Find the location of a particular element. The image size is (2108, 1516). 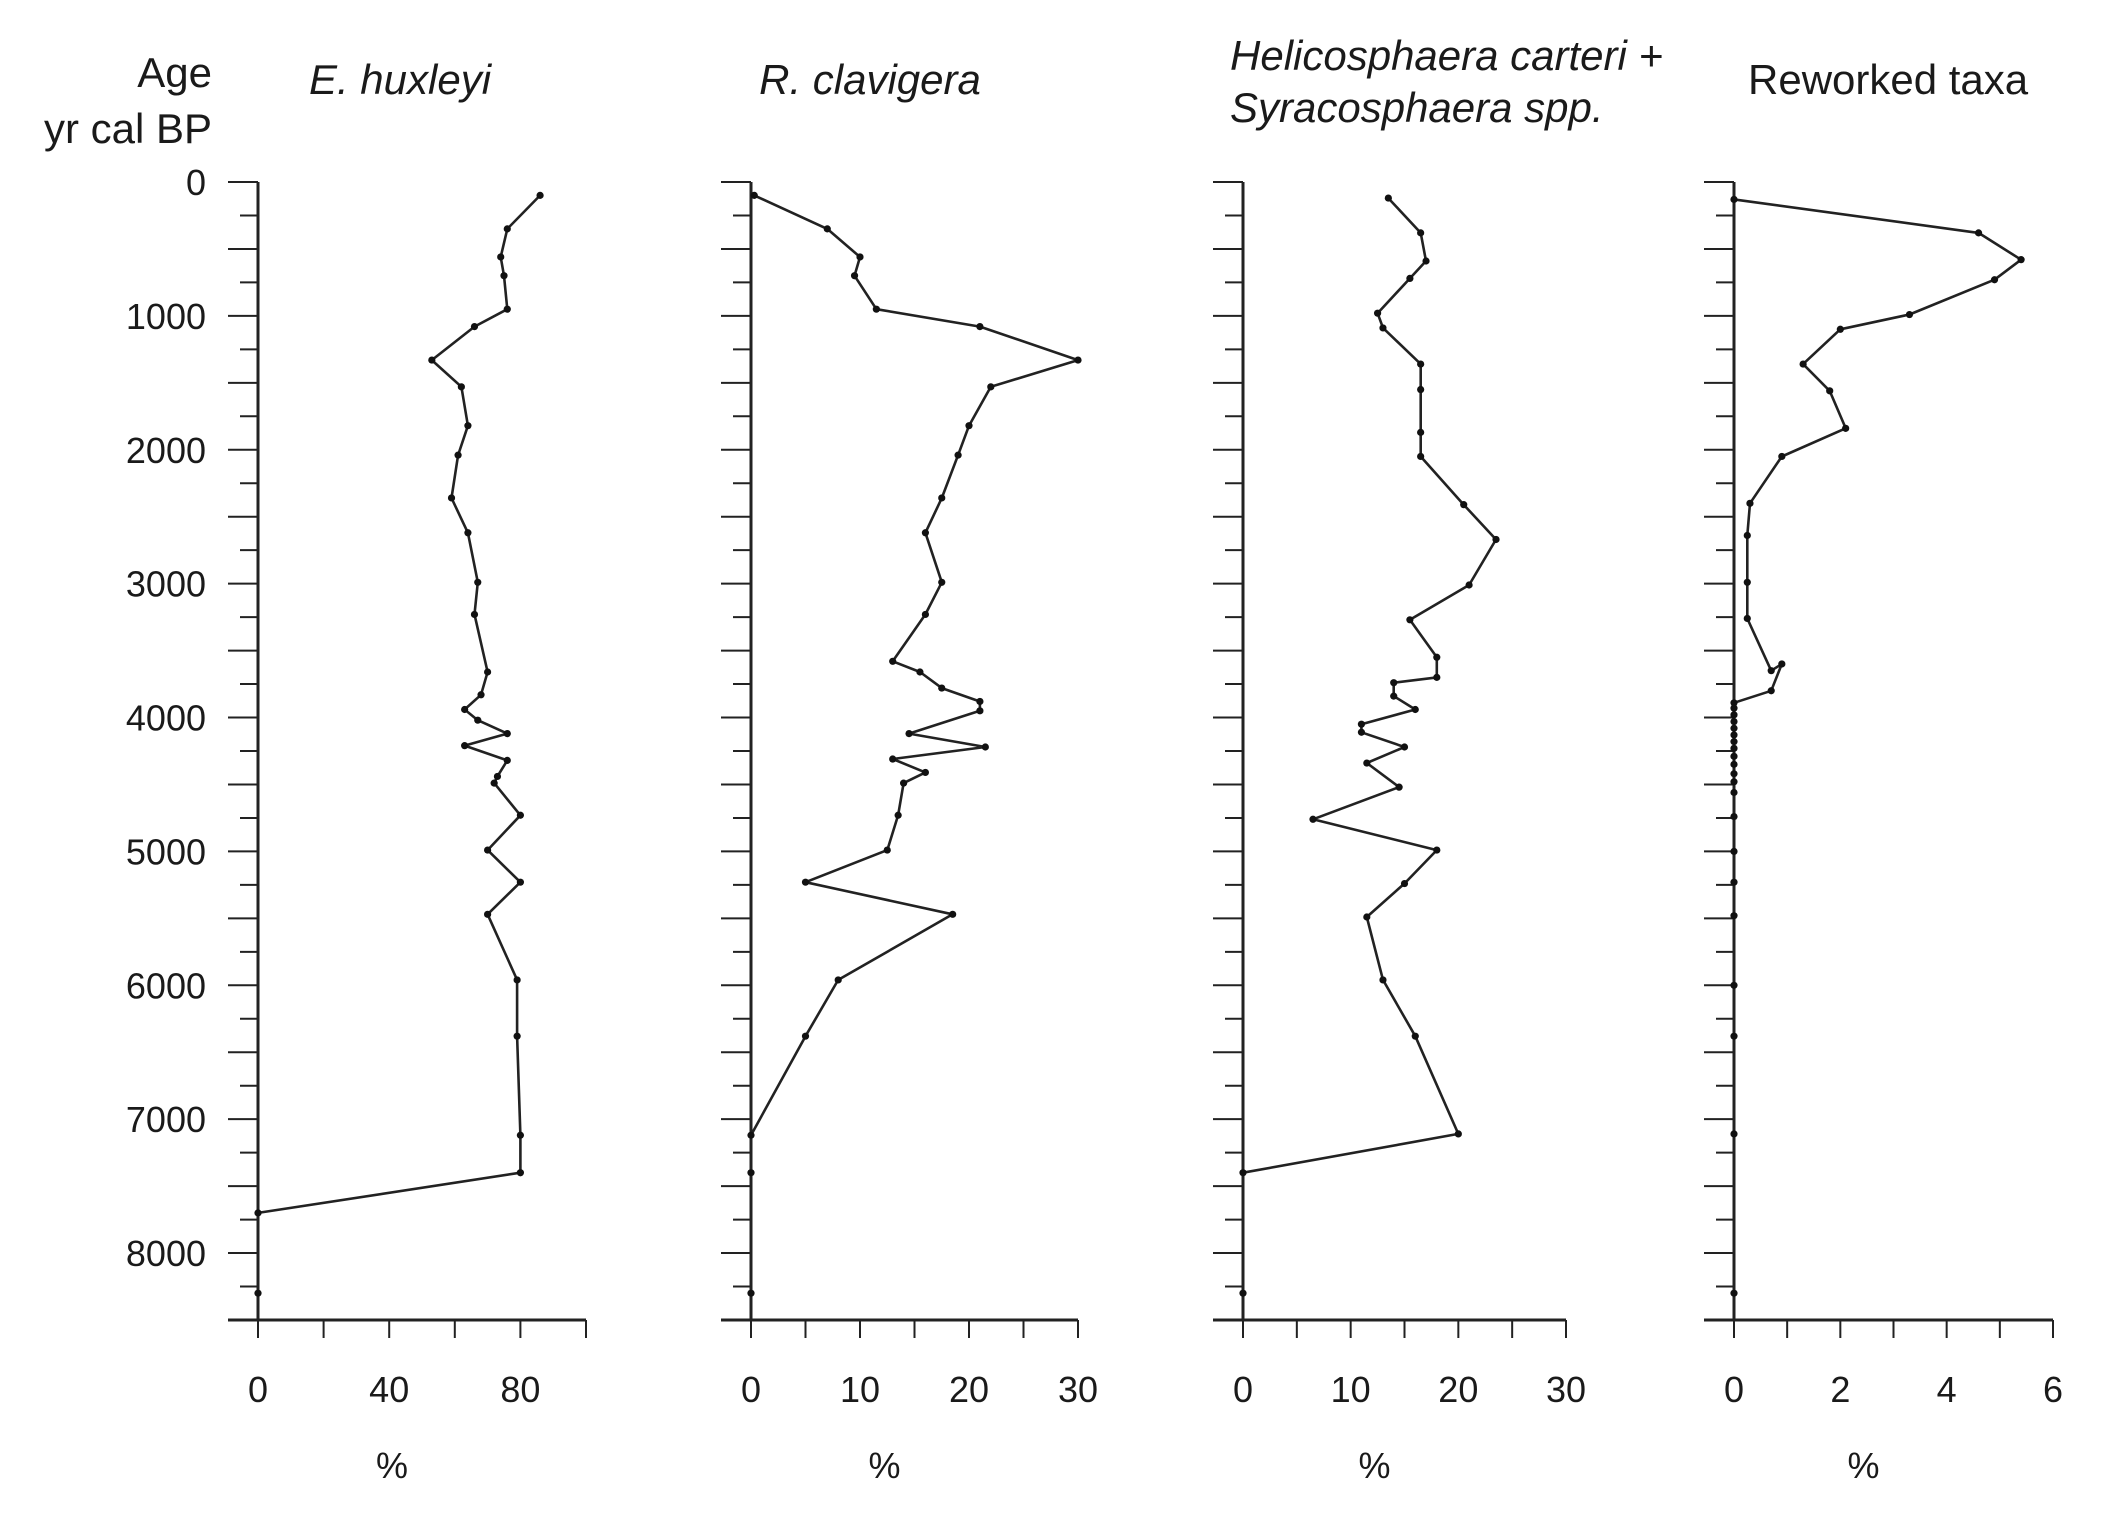

x-tick-label: 10 is located at coordinates (1351, 1389).